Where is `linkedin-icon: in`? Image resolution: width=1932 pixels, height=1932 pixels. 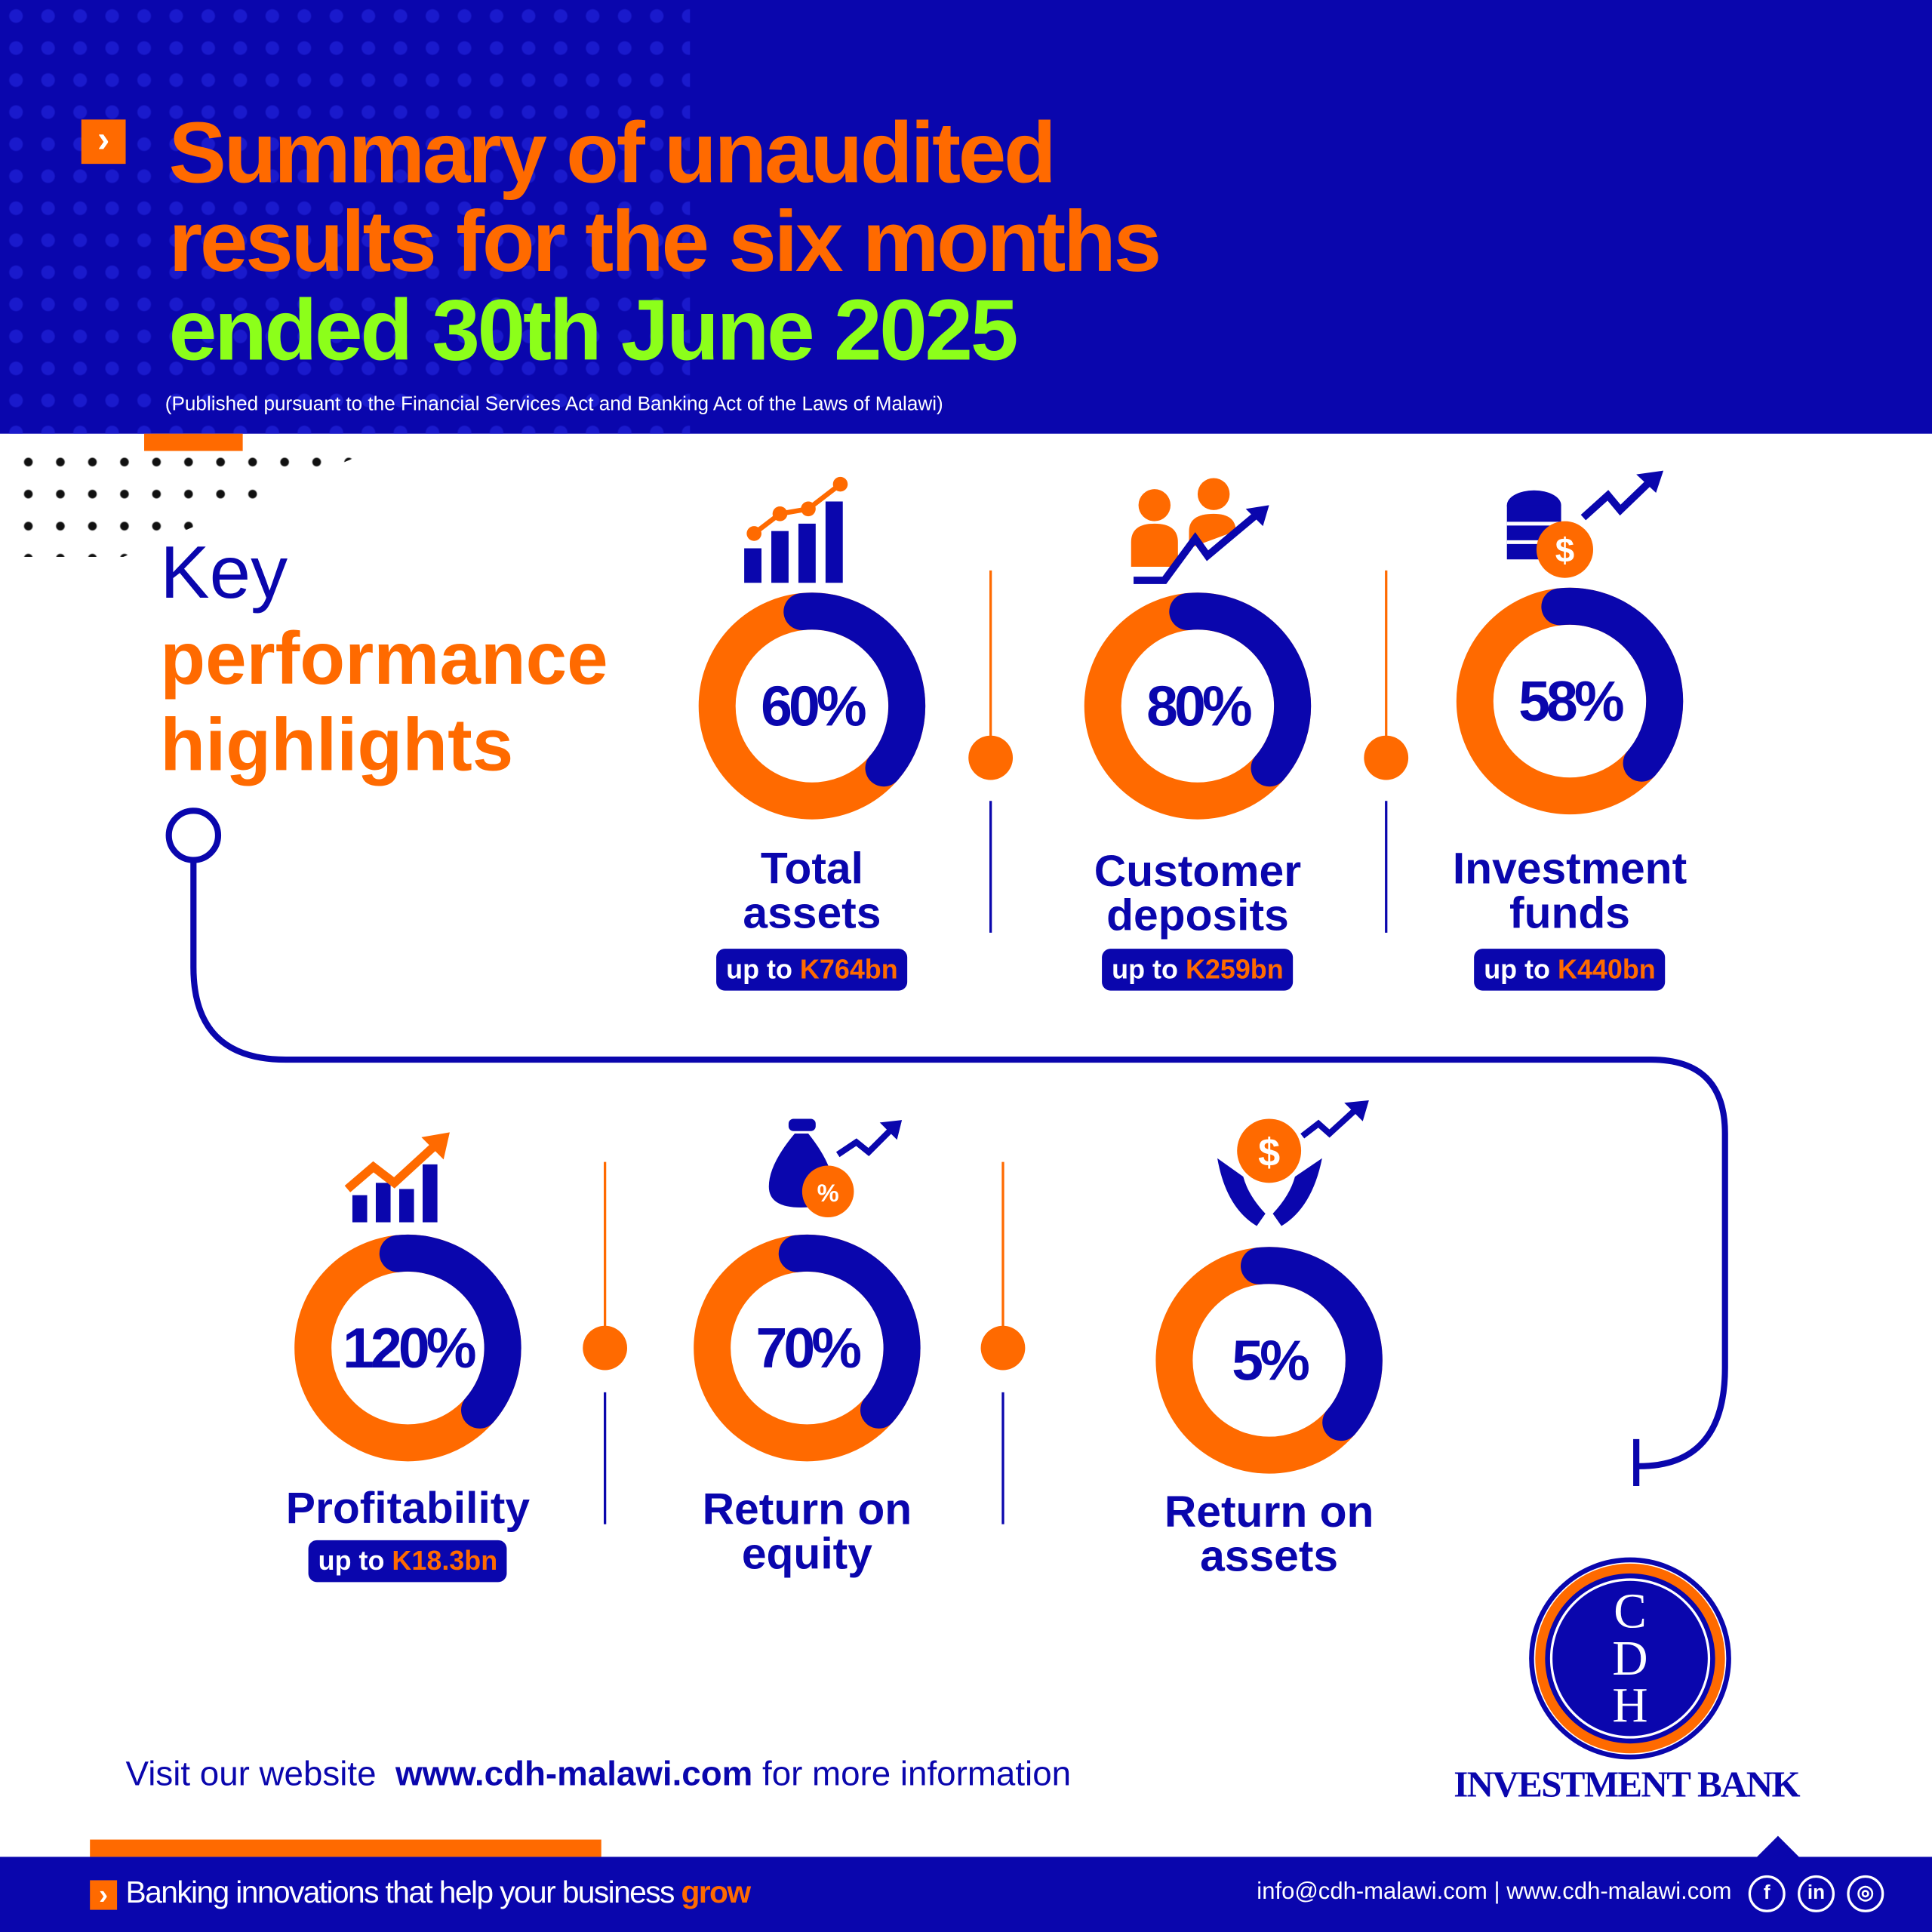 linkedin-icon: in is located at coordinates (1816, 1893).